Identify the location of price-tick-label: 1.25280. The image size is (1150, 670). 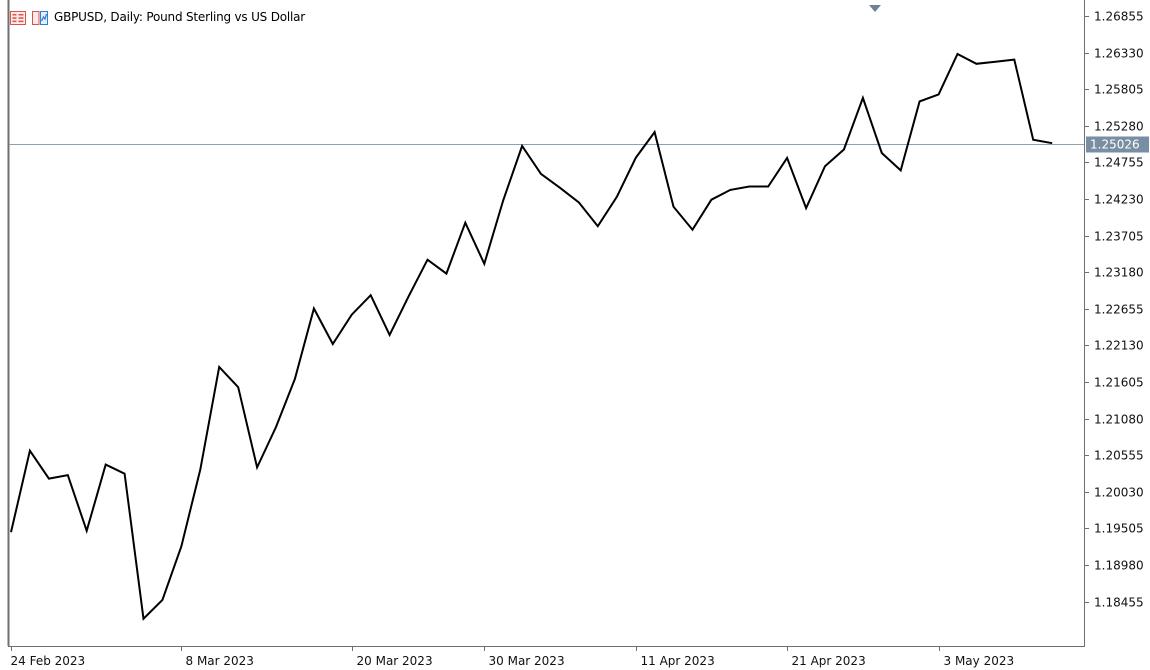
(1119, 127).